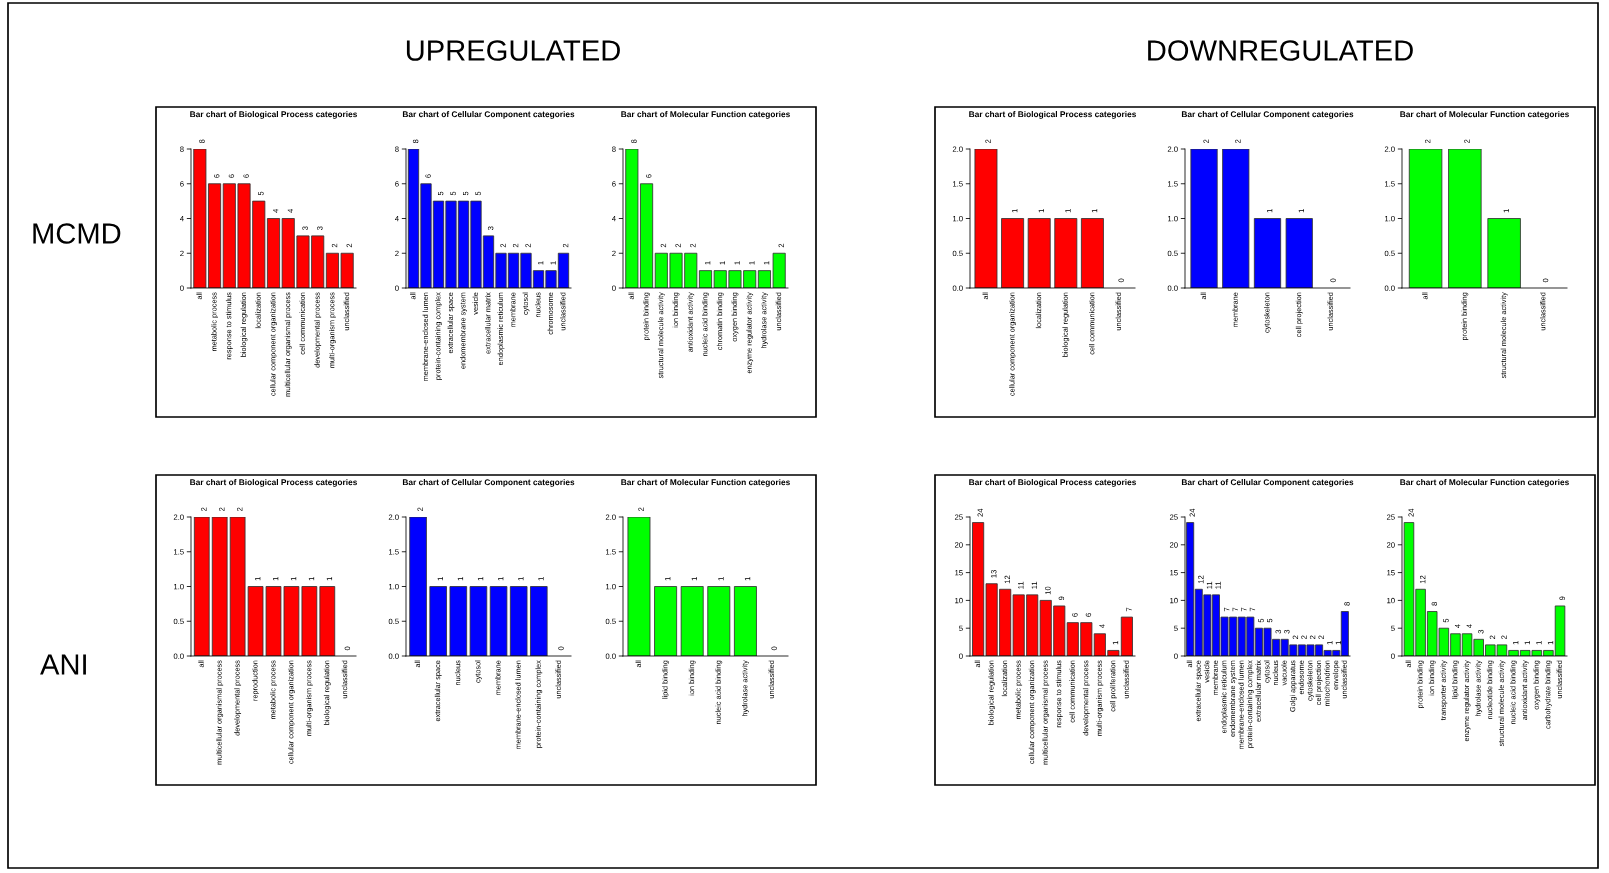  What do you see at coordinates (63, 664) in the screenshot?
I see `text: ANI` at bounding box center [63, 664].